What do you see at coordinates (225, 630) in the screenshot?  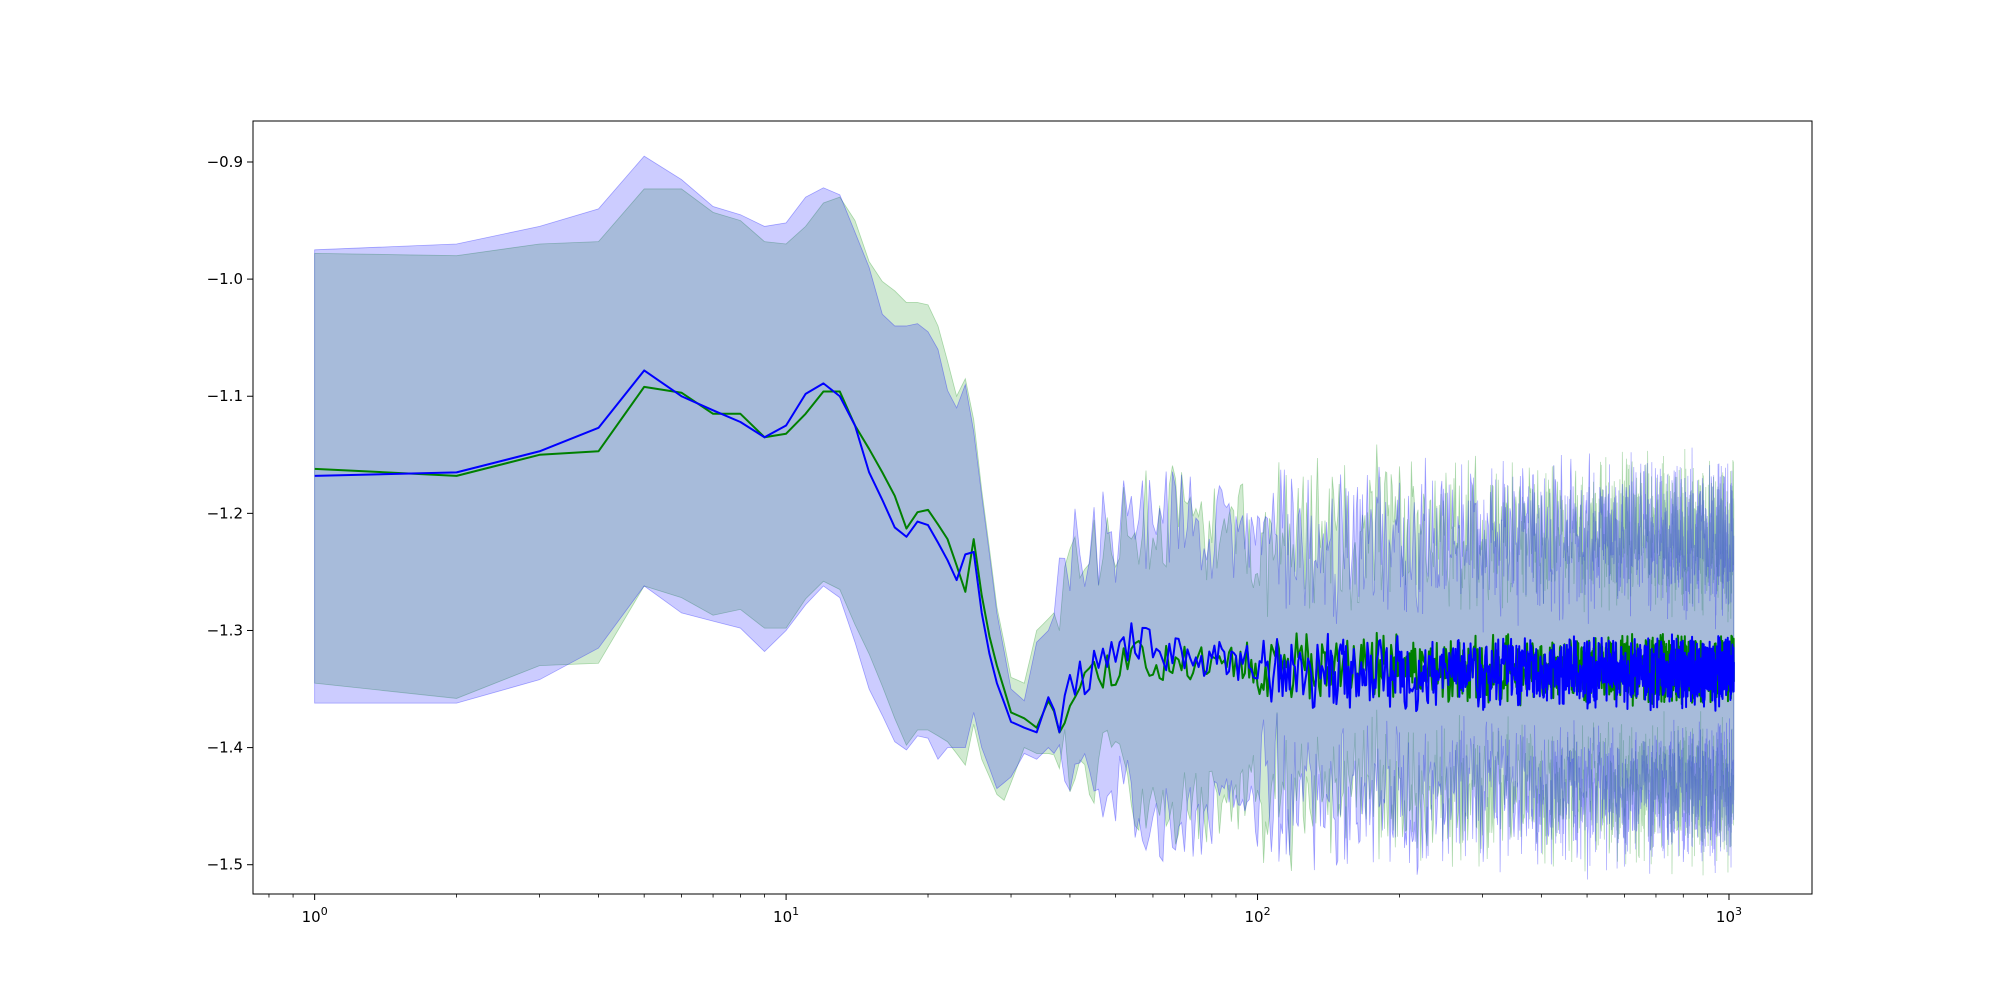 I see `y-tick-label: −1.3` at bounding box center [225, 630].